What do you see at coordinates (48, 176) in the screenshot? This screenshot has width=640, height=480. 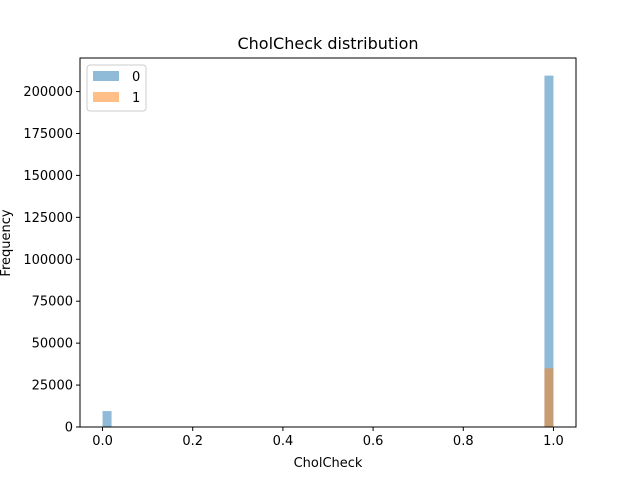 I see `y-tick-label: 150000` at bounding box center [48, 176].